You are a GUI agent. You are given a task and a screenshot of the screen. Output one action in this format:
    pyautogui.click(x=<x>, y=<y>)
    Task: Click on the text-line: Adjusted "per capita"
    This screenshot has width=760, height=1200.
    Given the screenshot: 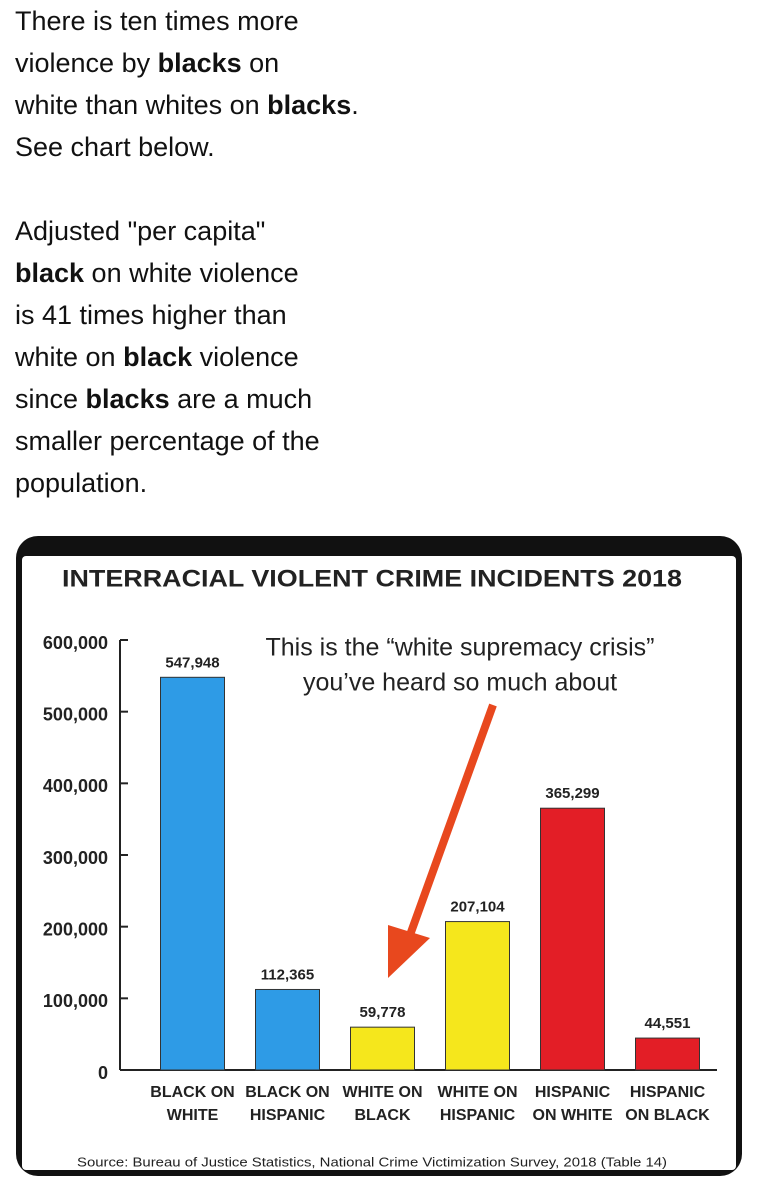 What is the action you would take?
    pyautogui.click(x=187, y=231)
    